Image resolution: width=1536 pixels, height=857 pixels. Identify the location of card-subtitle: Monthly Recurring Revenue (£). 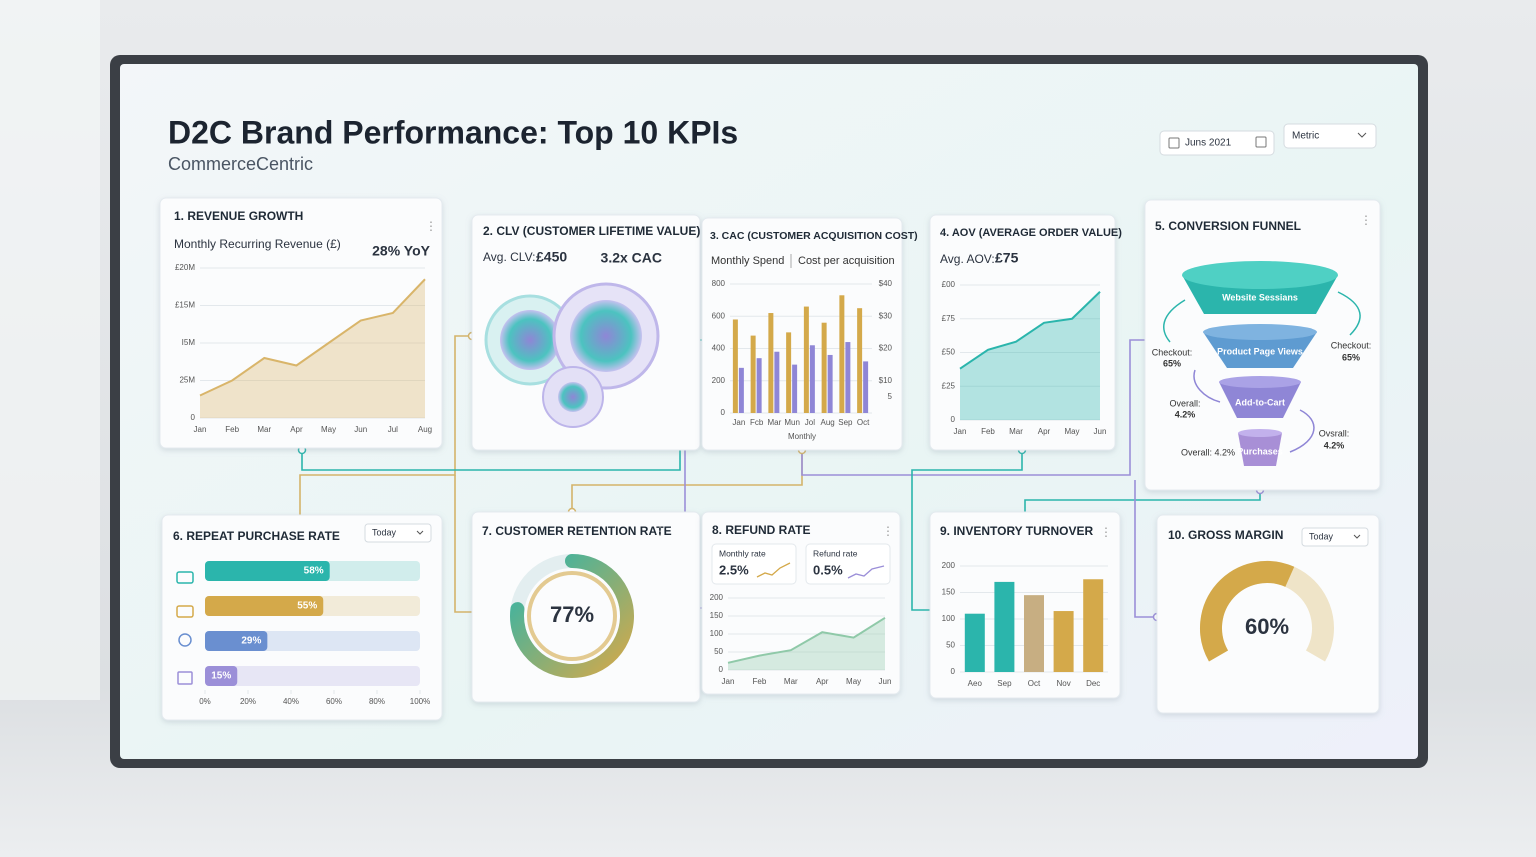
(257, 244).